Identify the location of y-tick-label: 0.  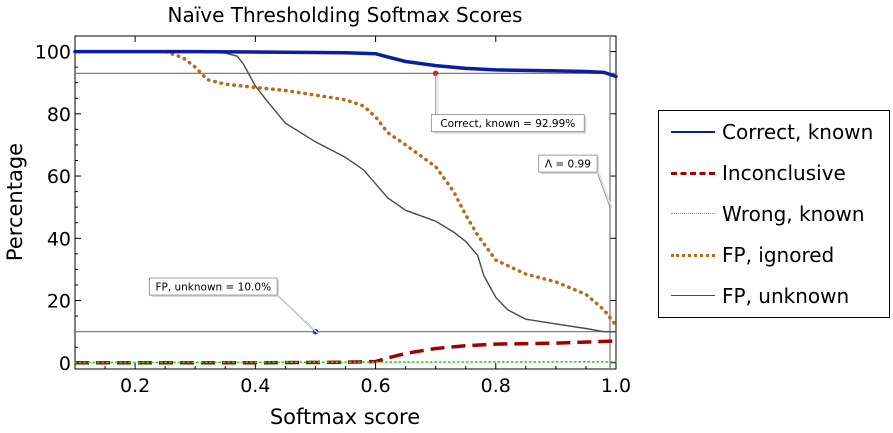
(65, 364).